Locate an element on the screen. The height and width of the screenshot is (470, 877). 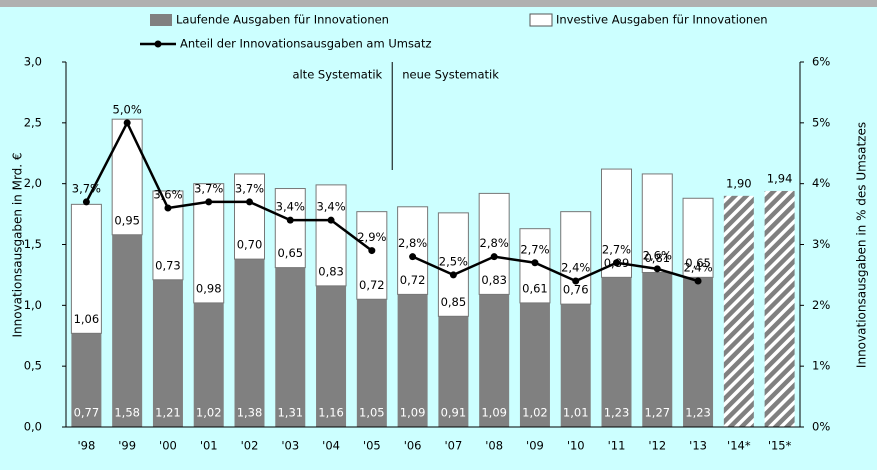
y-tick-label: 0,5 is located at coordinates (33, 366).